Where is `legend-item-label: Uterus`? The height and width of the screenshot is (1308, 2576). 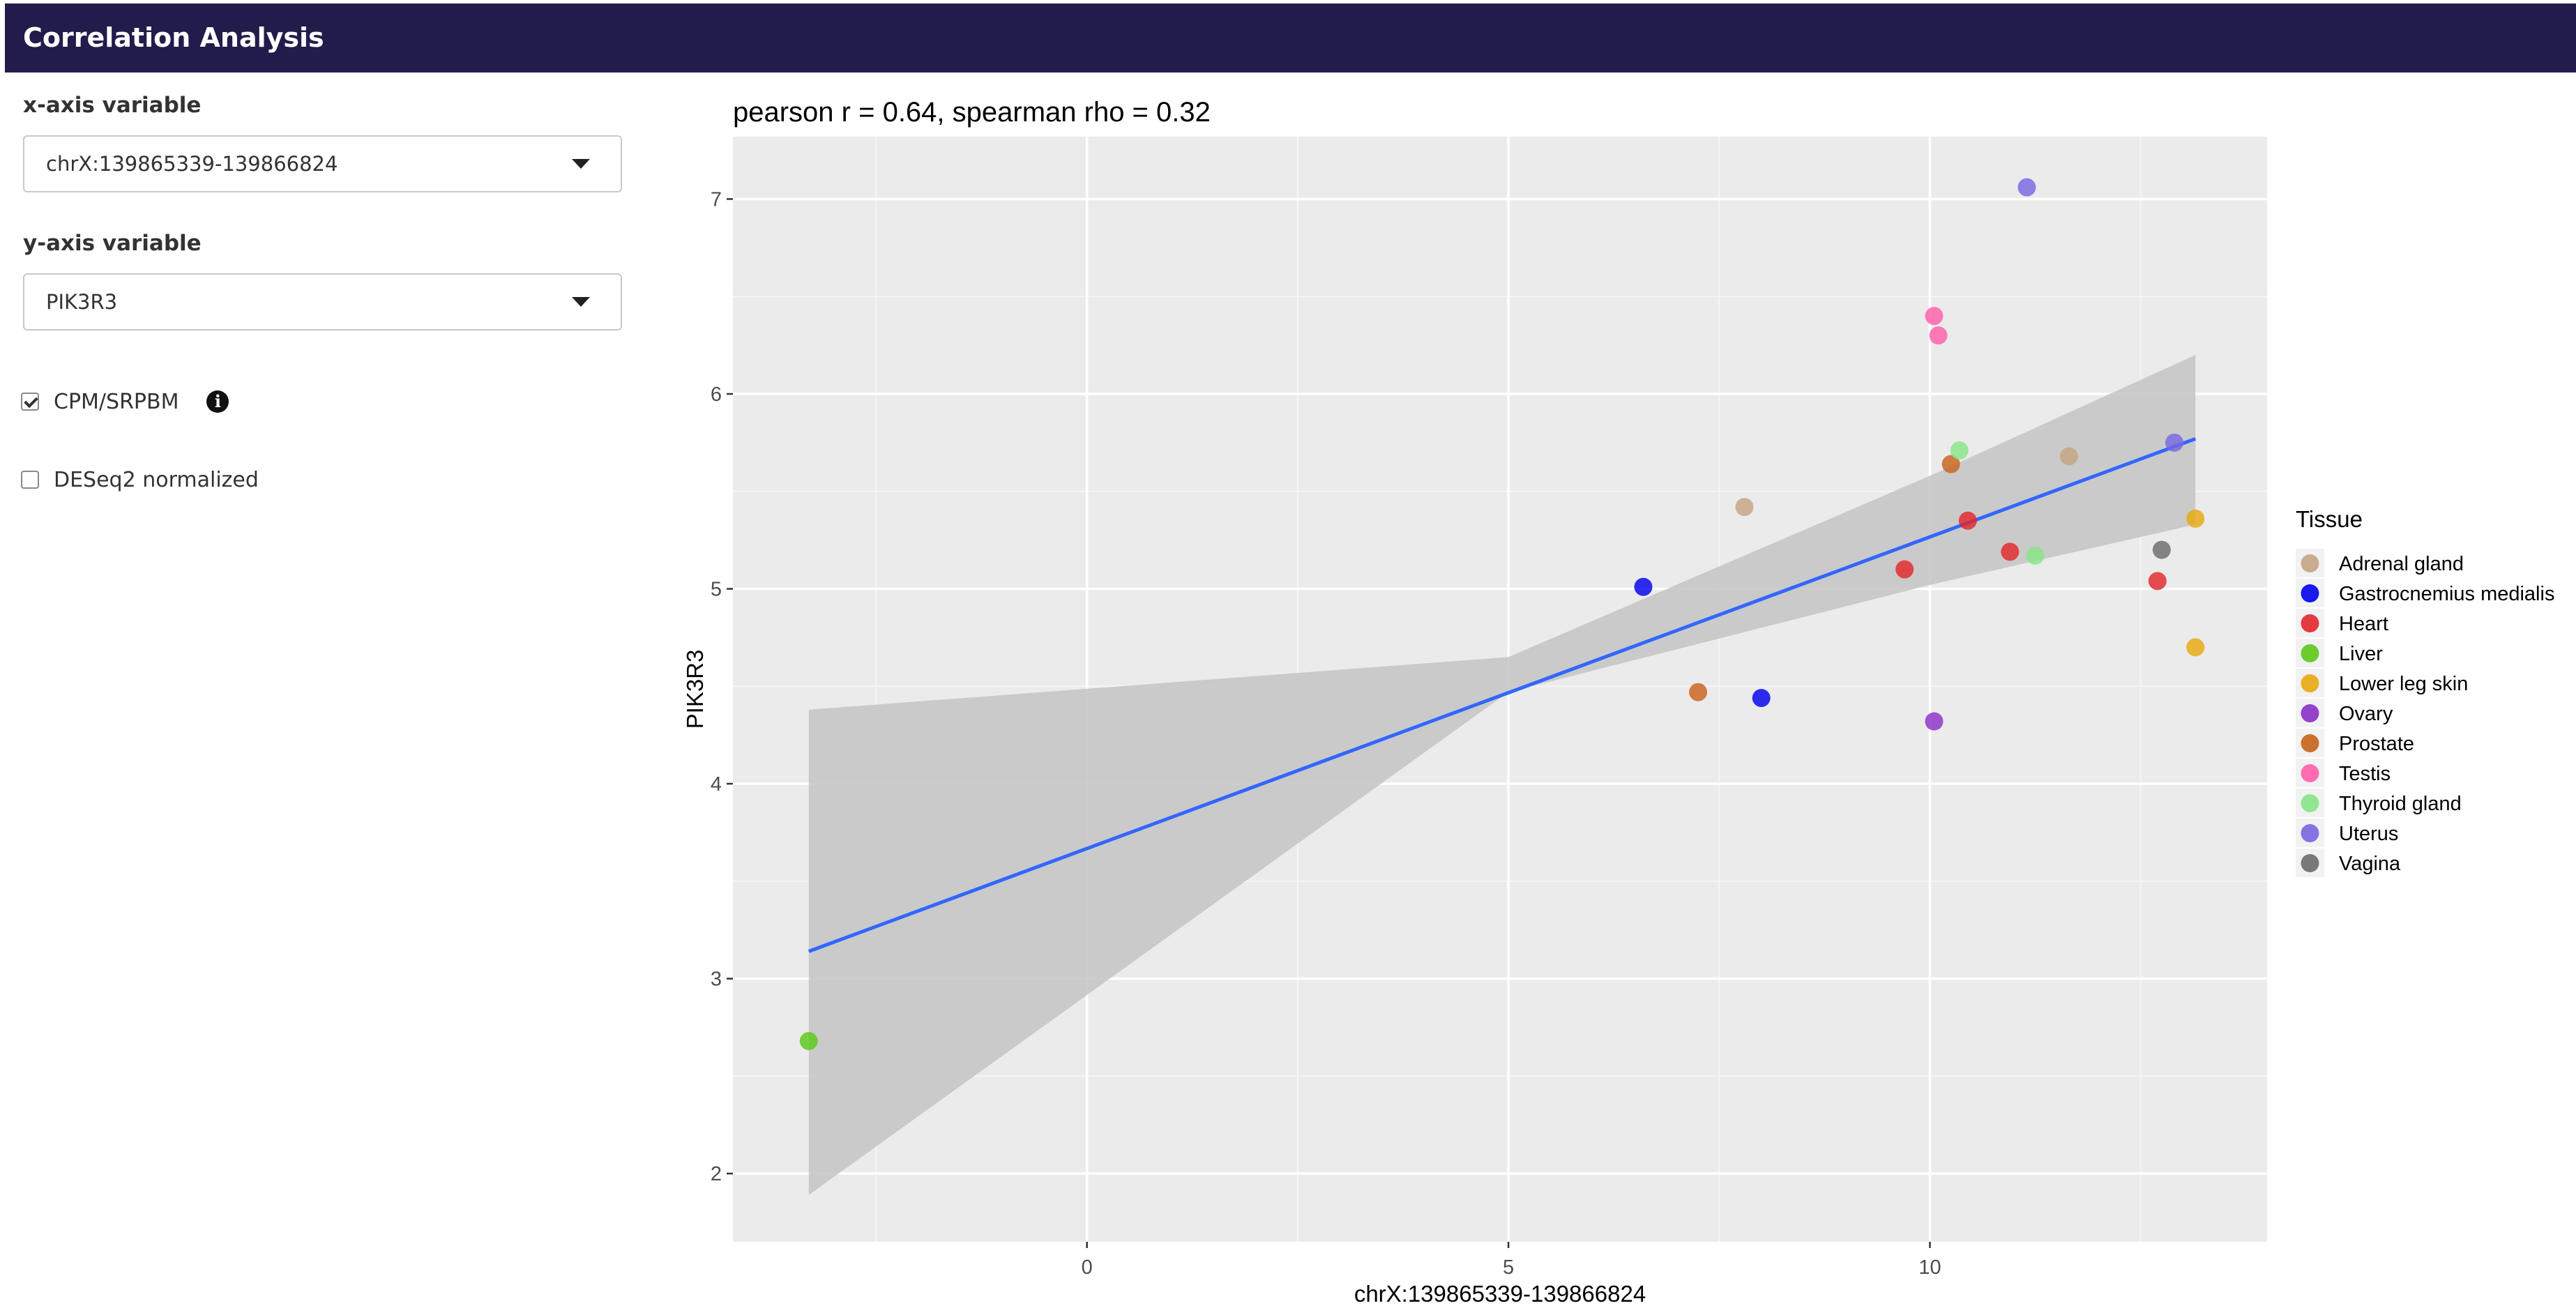 legend-item-label: Uterus is located at coordinates (2368, 834).